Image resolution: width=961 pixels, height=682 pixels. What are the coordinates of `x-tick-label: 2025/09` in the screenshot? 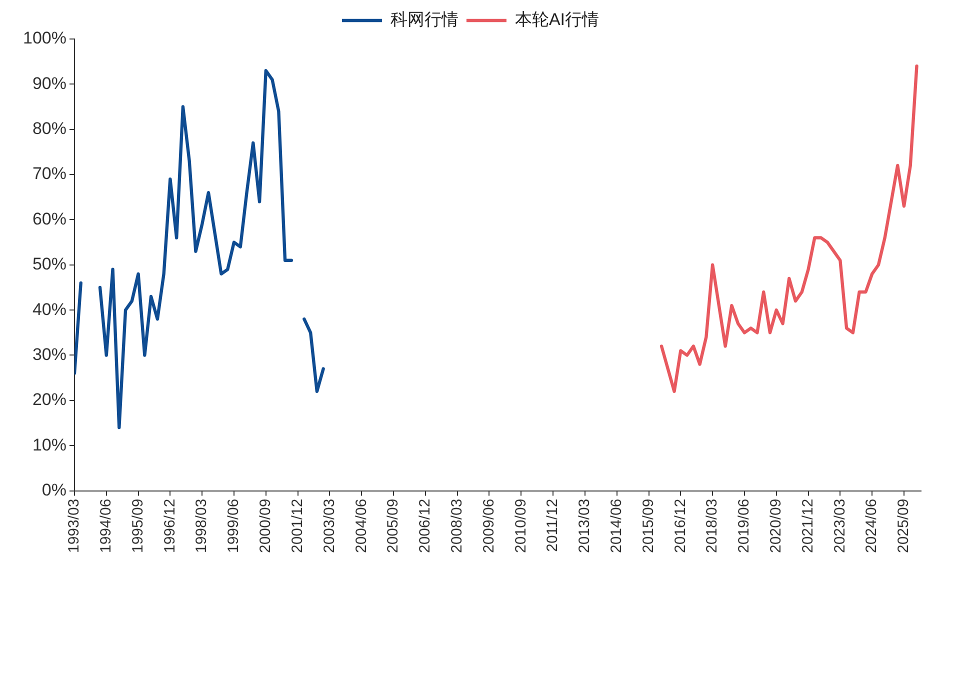 It's located at (903, 526).